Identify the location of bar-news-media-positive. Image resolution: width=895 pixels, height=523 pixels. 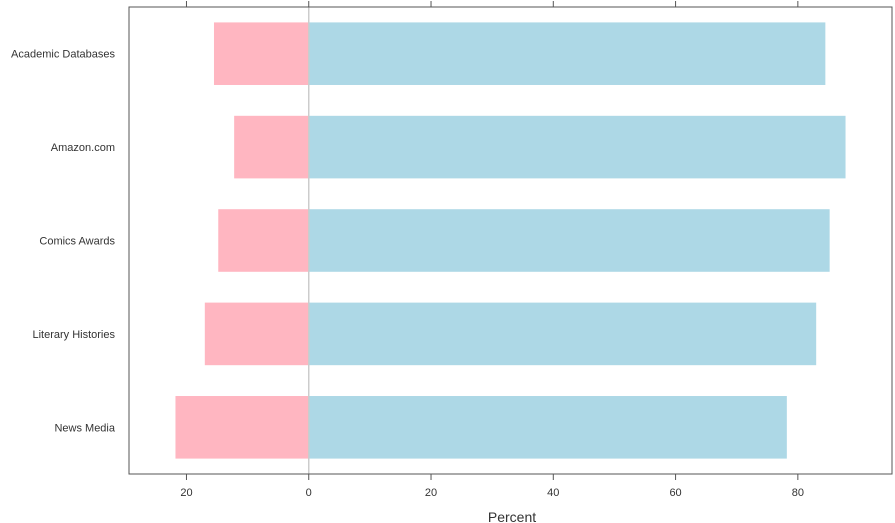
(547, 427).